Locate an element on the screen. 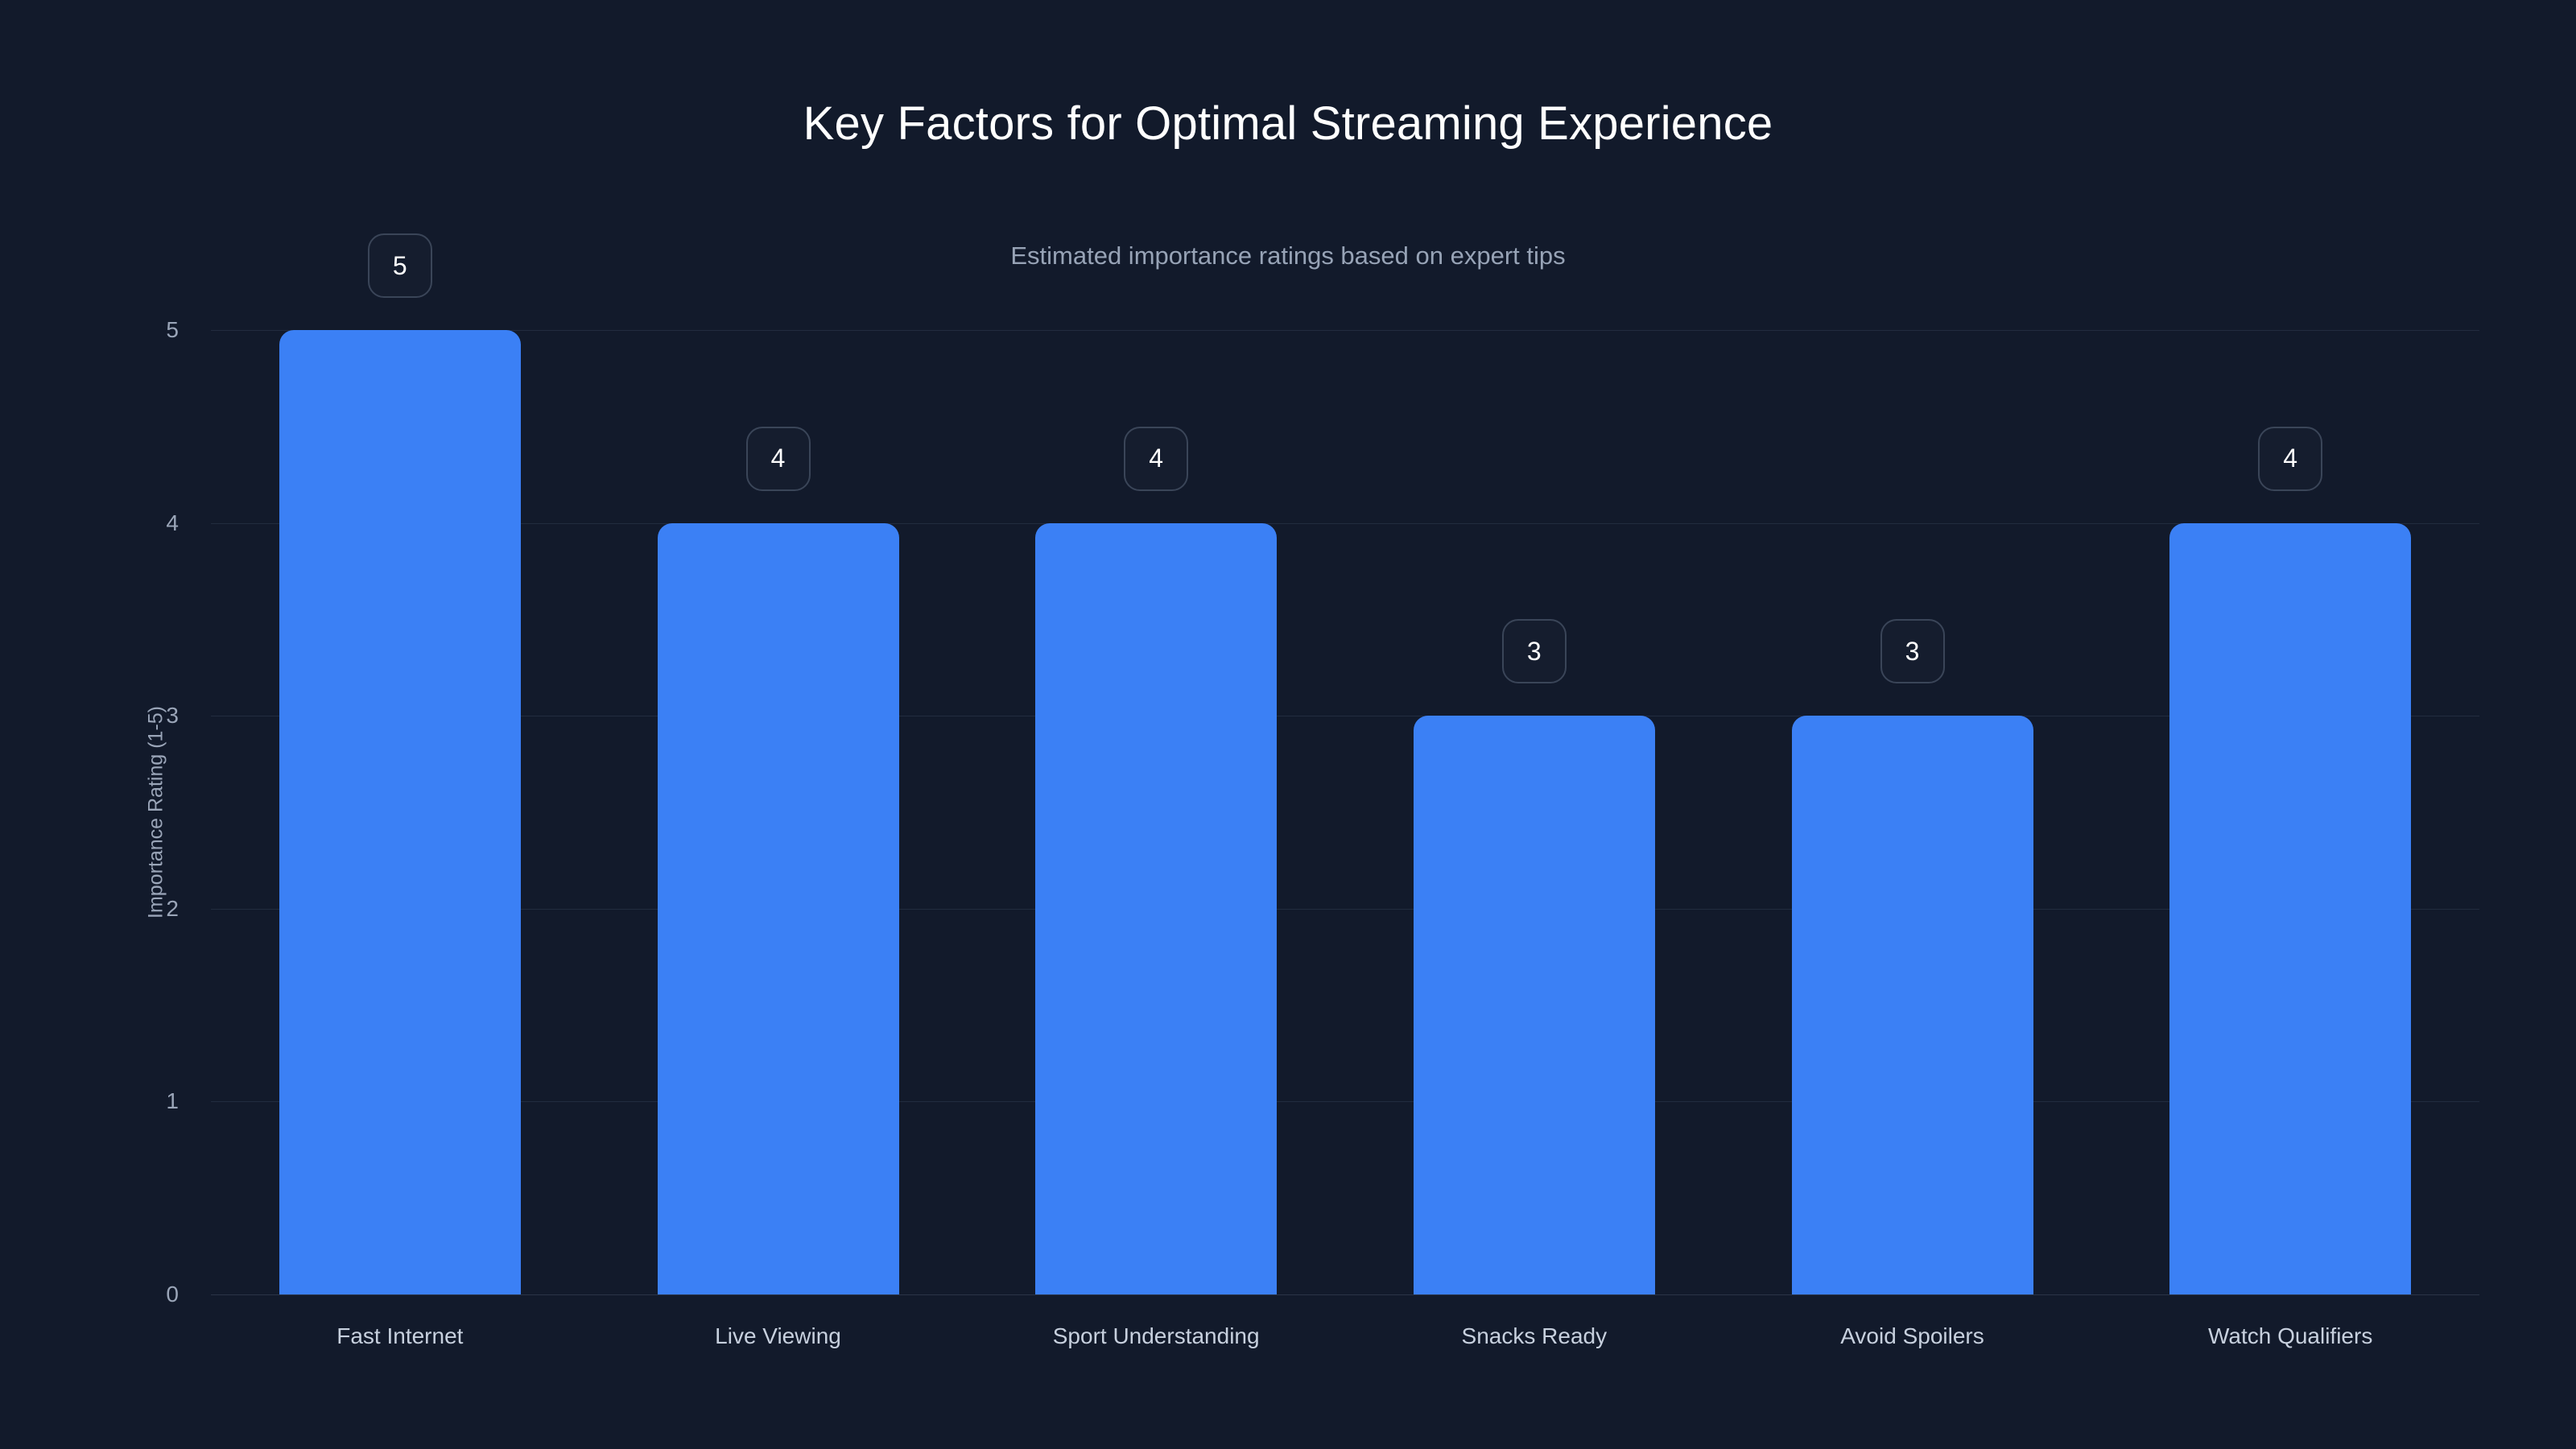  x-tick-label: Snacks Ready is located at coordinates (1534, 1335).